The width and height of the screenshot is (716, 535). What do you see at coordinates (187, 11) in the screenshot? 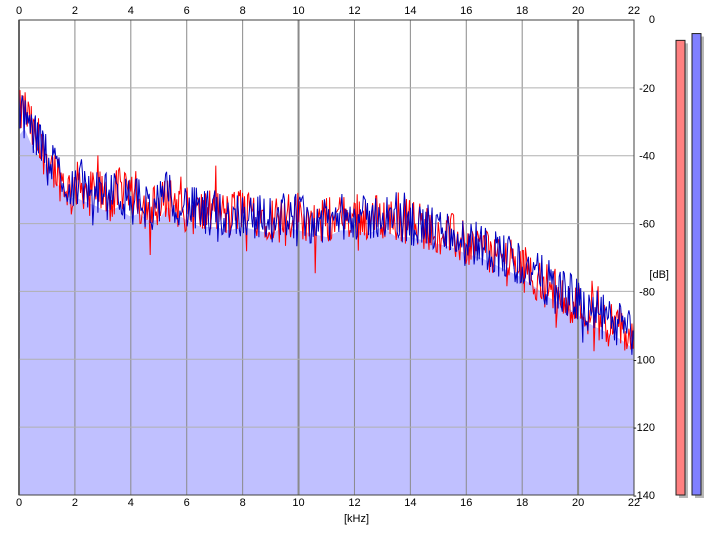
I see `x-tick-label-top: 6` at bounding box center [187, 11].